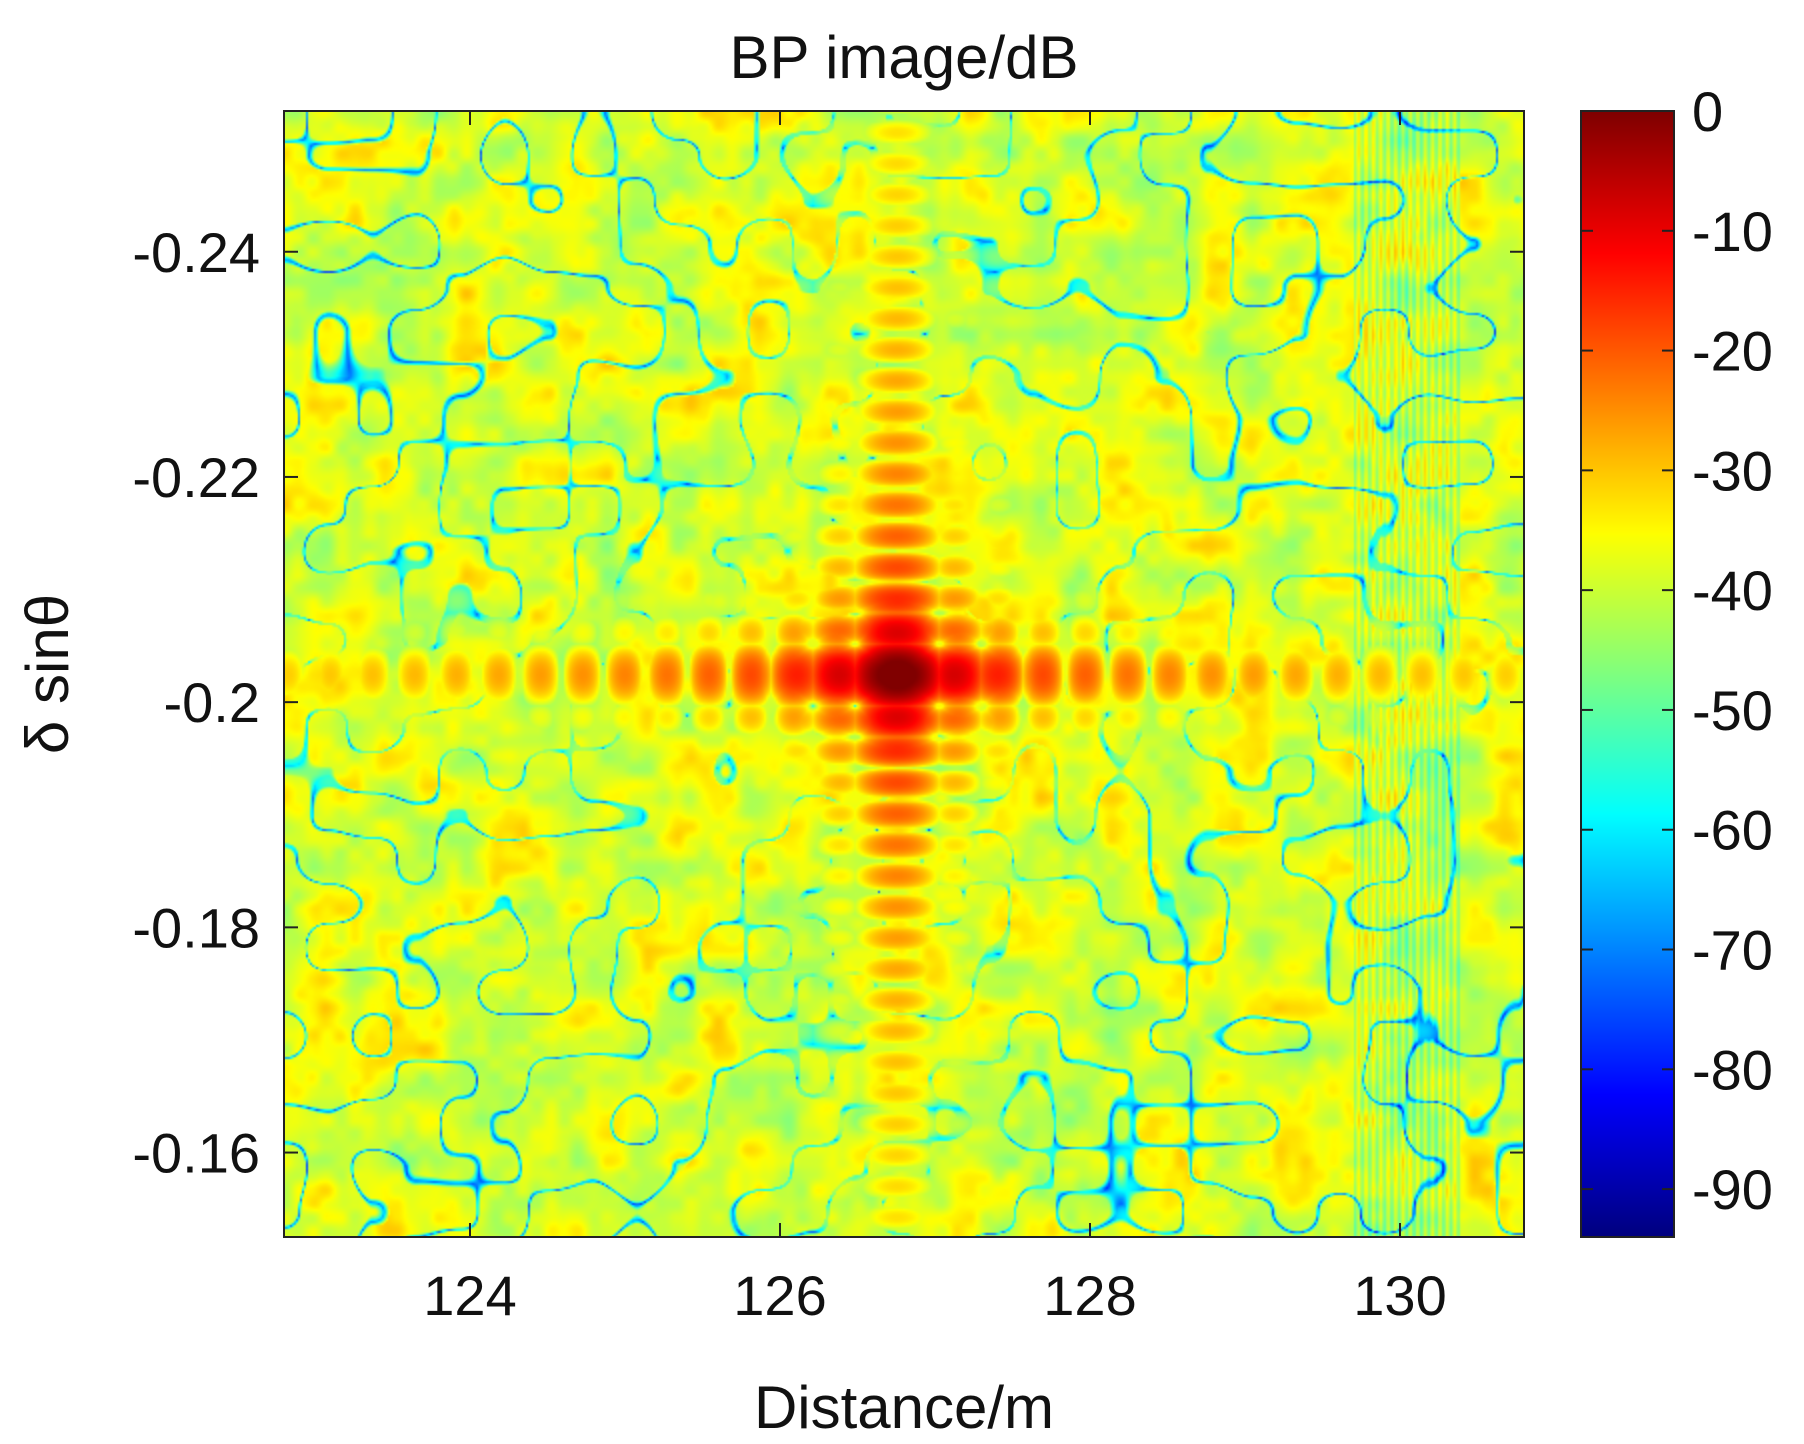  What do you see at coordinates (212, 702) in the screenshot?
I see `y-tick-label: -0.2` at bounding box center [212, 702].